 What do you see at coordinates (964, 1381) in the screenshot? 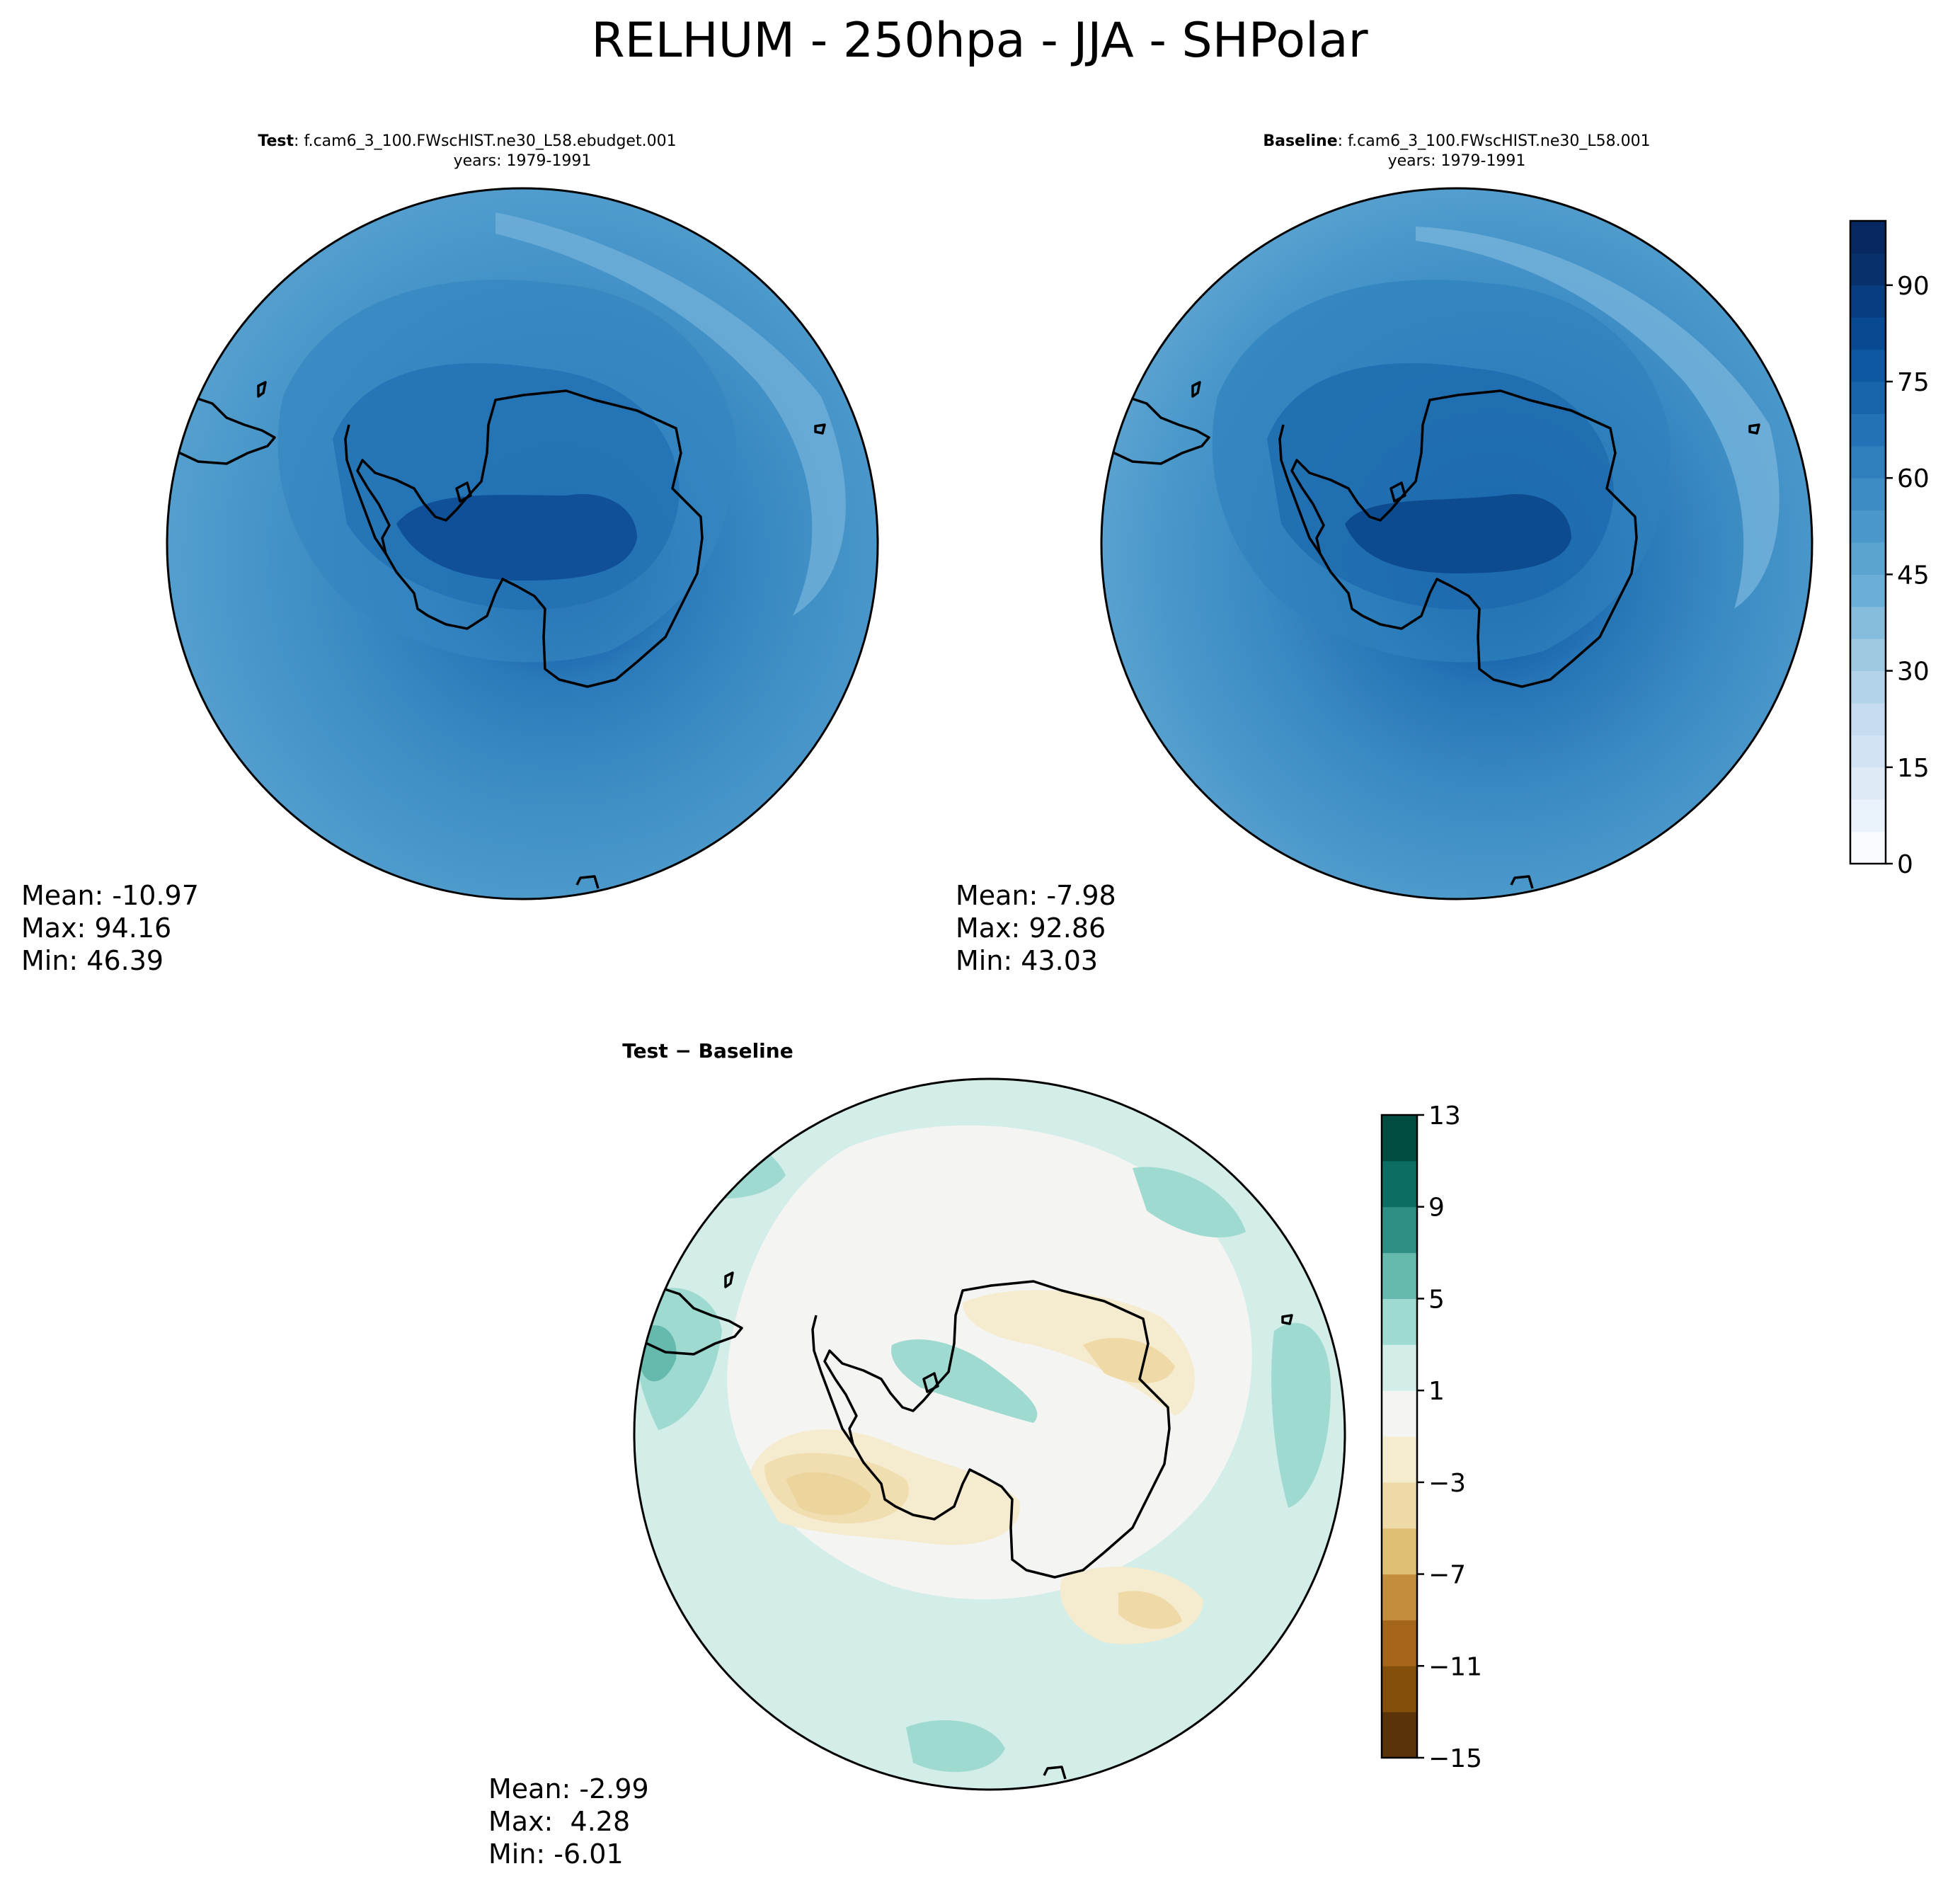
I see `diff-positive-inner` at bounding box center [964, 1381].